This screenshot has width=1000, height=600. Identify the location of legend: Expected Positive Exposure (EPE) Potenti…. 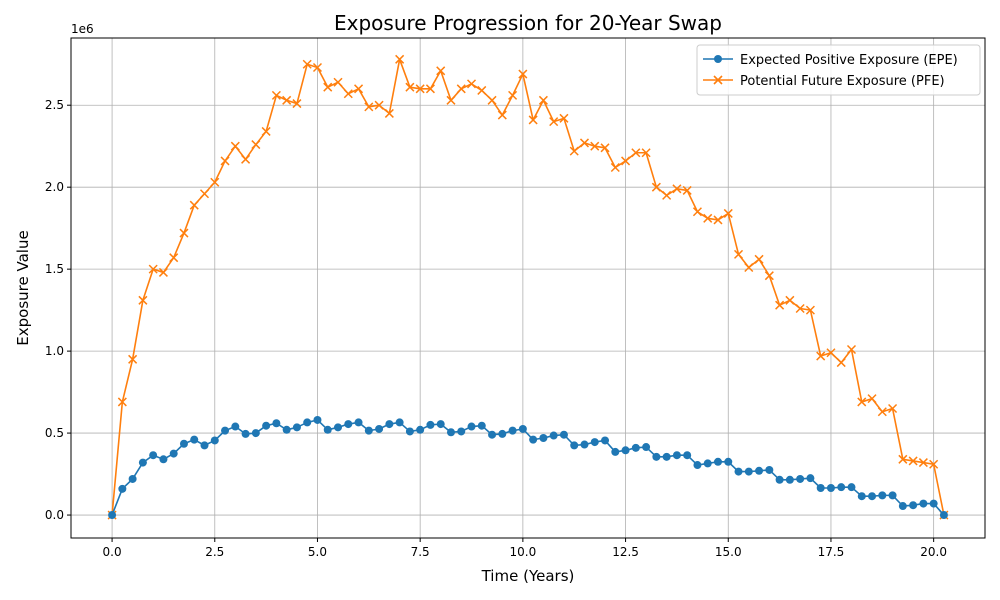
(838, 70).